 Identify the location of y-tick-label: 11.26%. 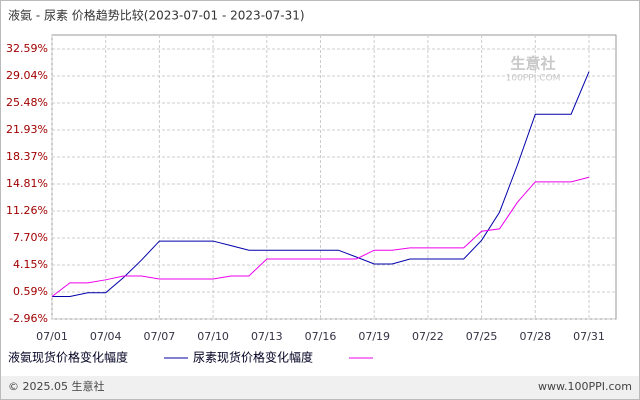
(27, 210).